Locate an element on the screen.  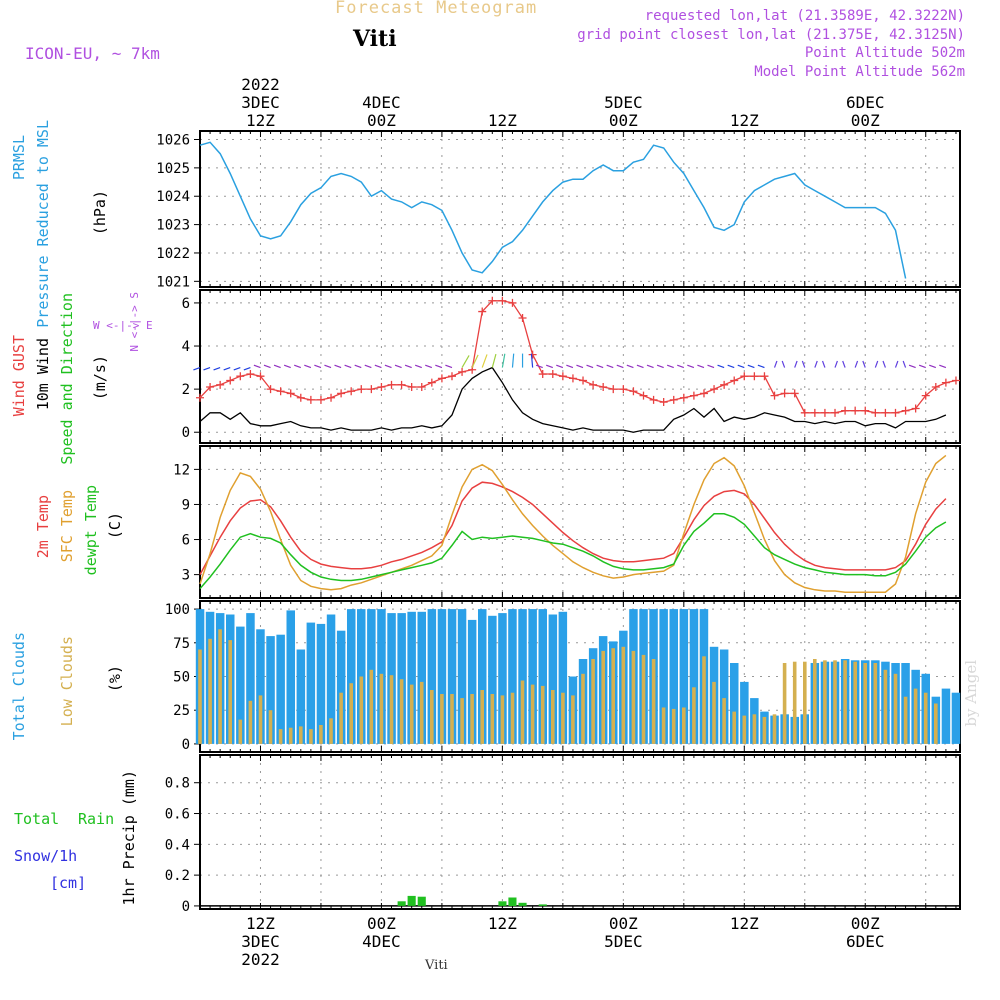
temp-dewpoint-line is located at coordinates (573, 551).